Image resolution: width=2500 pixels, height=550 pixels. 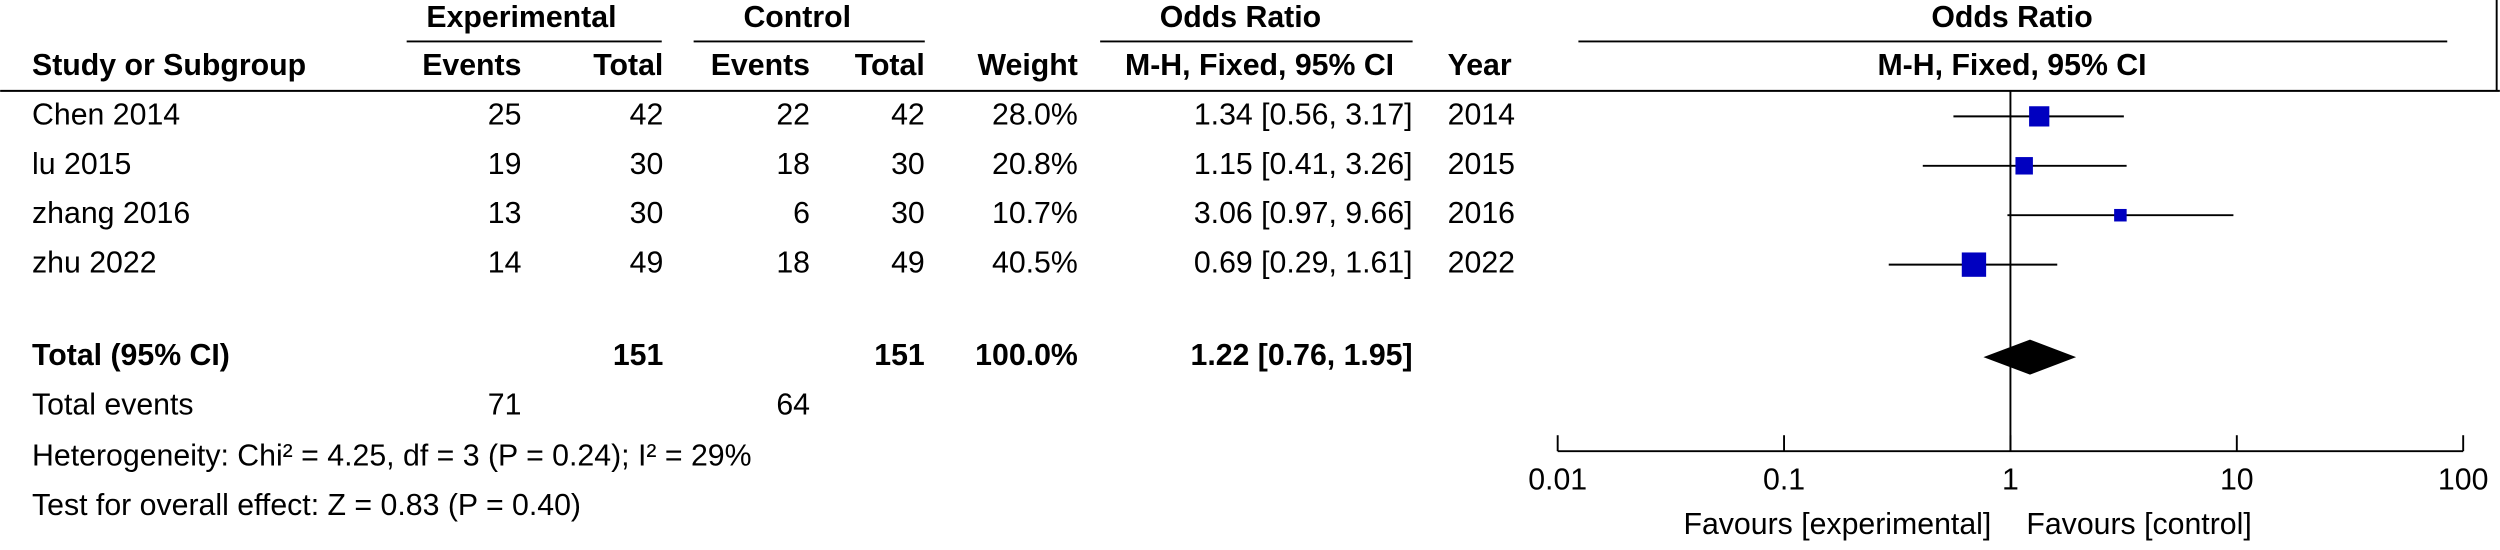 What do you see at coordinates (1481, 114) in the screenshot?
I see `year: 2014` at bounding box center [1481, 114].